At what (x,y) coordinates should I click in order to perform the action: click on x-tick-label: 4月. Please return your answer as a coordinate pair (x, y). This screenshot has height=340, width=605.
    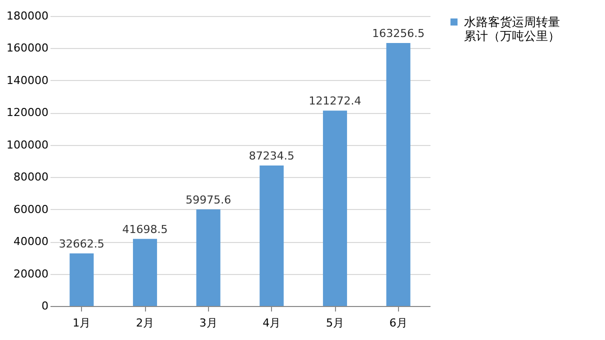
    Looking at the image, I should click on (271, 323).